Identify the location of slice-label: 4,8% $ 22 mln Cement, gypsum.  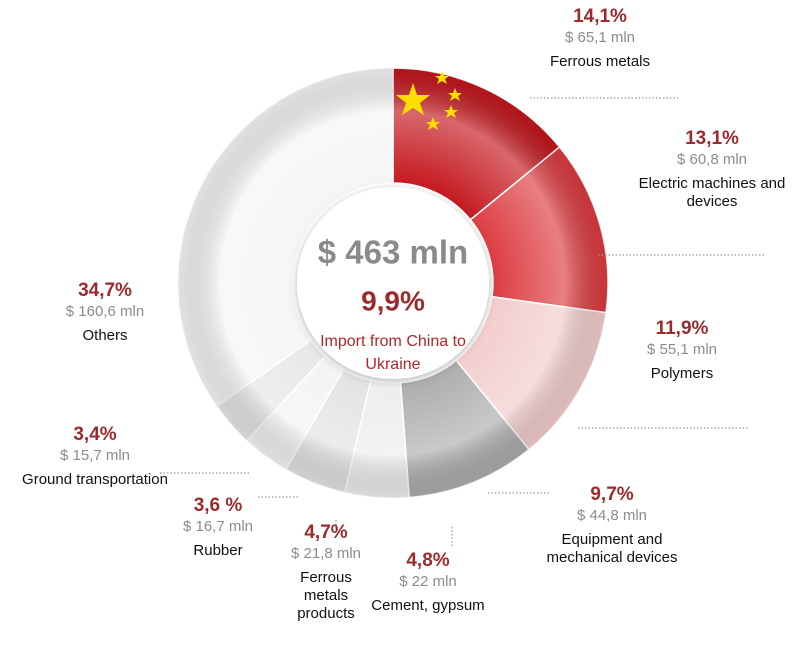
(428, 582).